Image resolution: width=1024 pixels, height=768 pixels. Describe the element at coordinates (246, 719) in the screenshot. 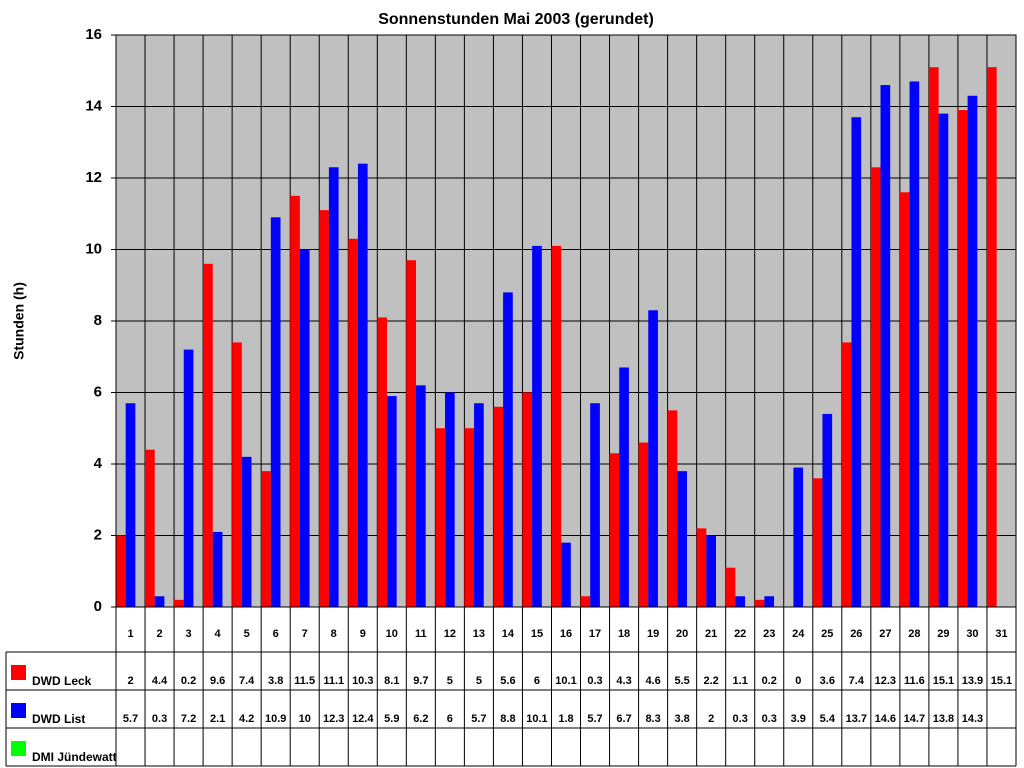

I see `table-value: 4.2` at that location.